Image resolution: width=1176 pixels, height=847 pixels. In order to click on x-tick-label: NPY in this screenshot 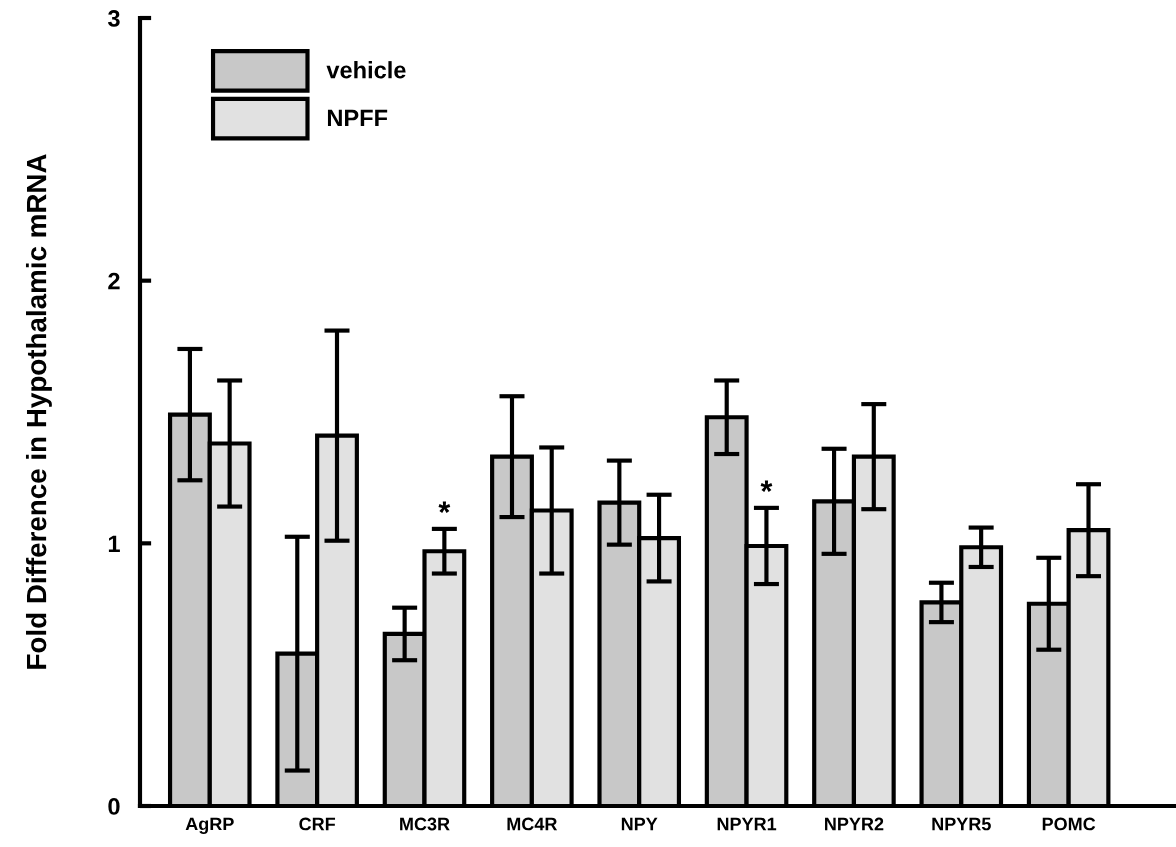, I will do `click(639, 824)`.